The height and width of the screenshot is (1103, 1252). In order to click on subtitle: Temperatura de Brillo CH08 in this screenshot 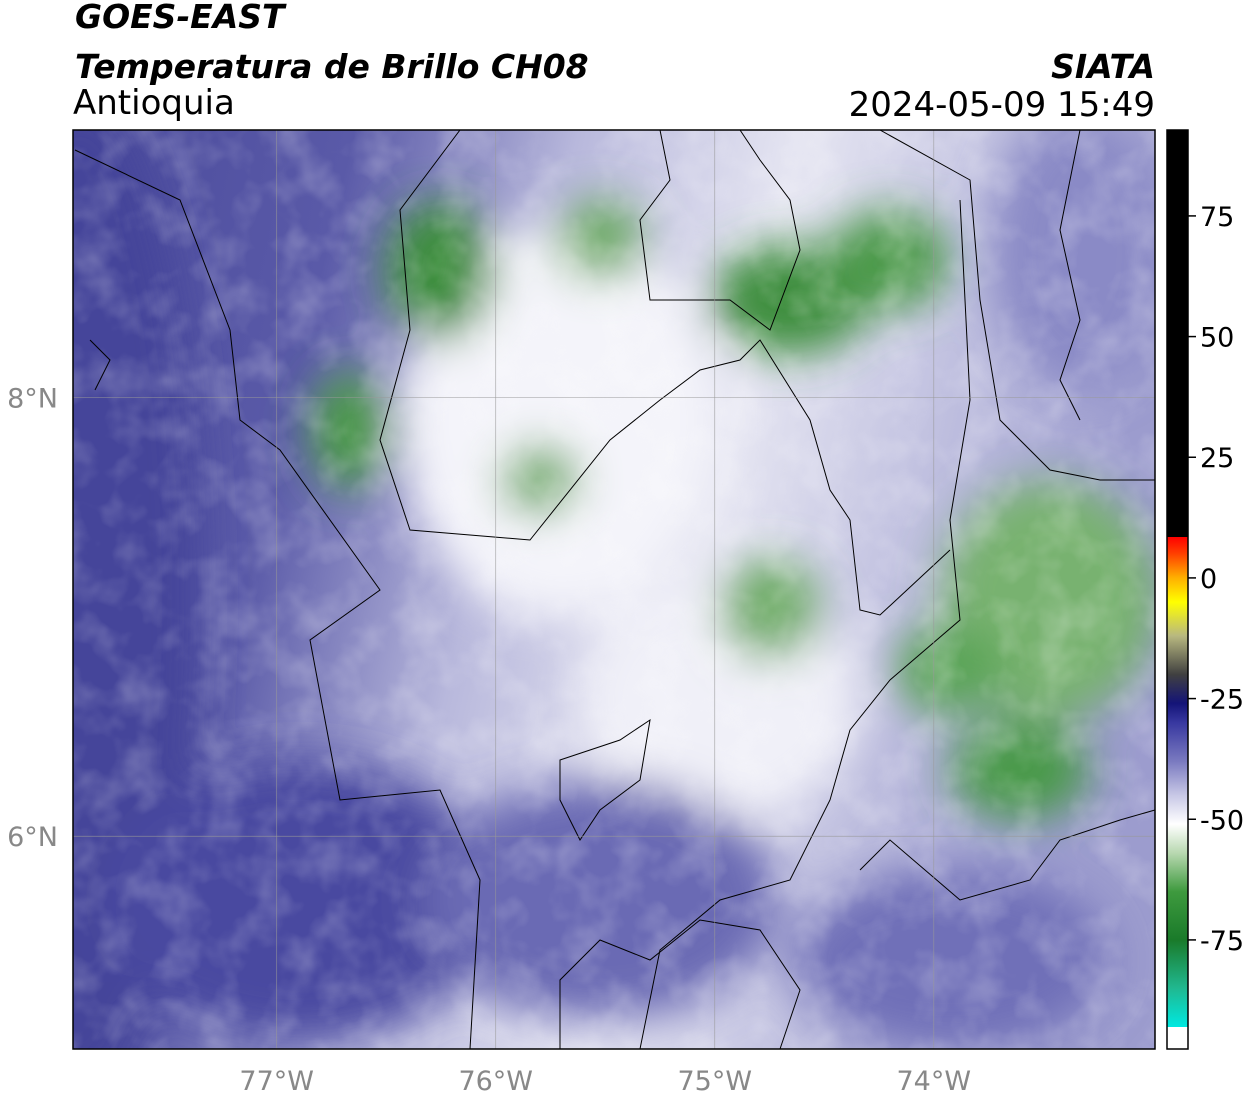, I will do `click(332, 66)`.